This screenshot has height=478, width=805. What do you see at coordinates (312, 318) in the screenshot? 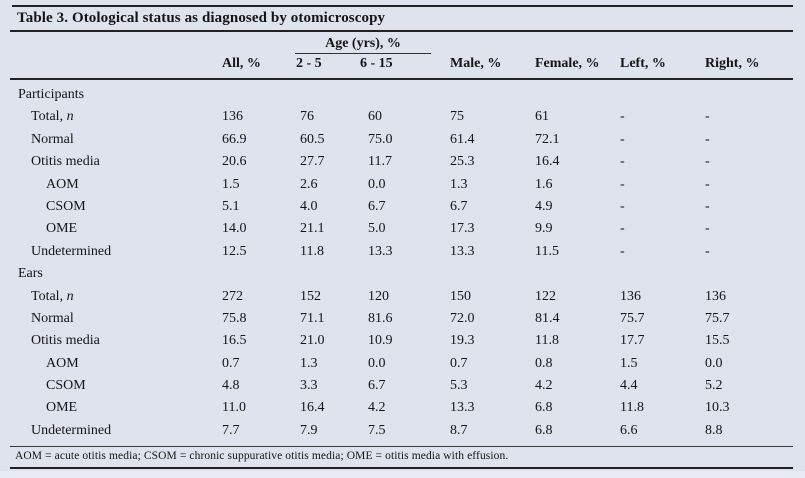
I see `value-cell: 71.1` at bounding box center [312, 318].